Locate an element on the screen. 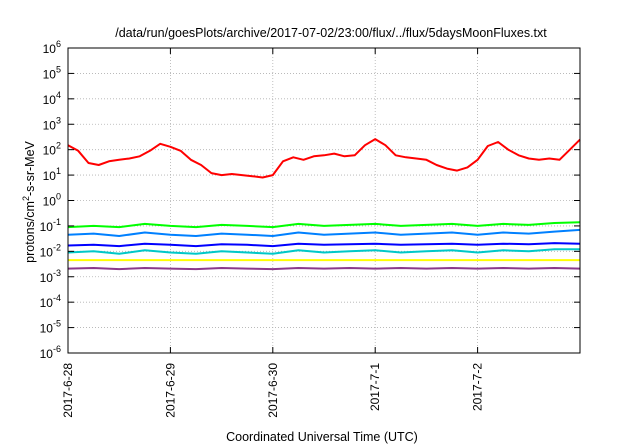 This screenshot has height=448, width=640. y-tick-label: 10⁻⁴ is located at coordinates (50, 301).